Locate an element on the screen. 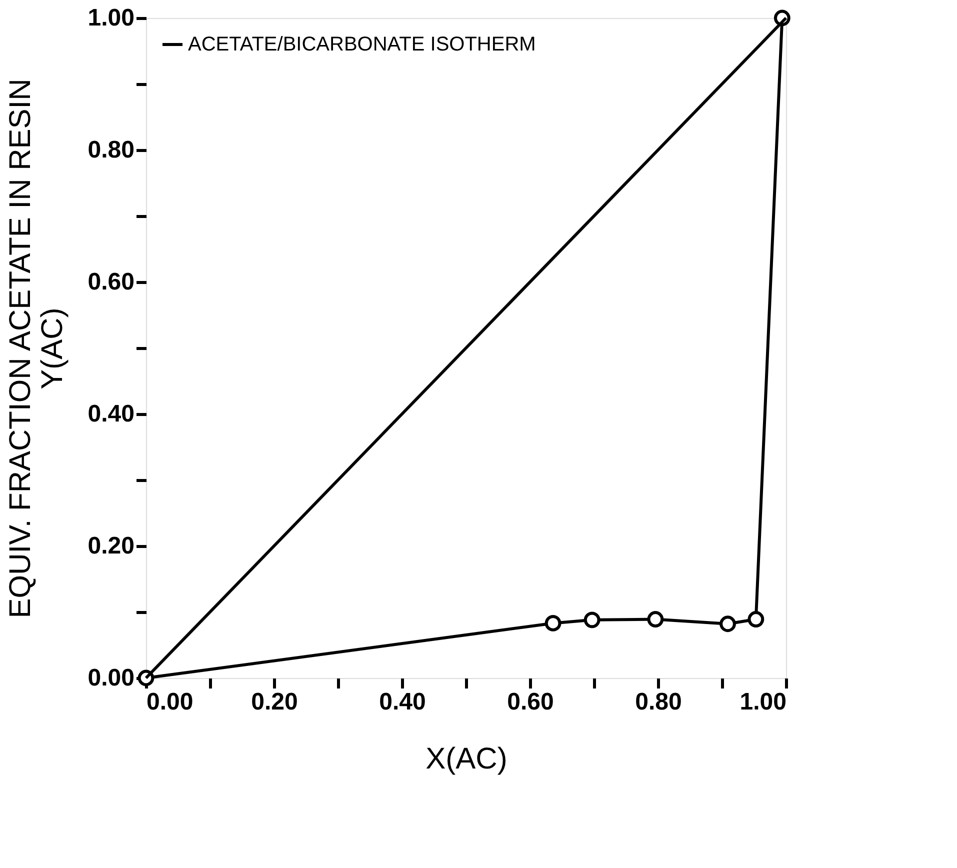  x-tick-label: 0.20 is located at coordinates (274, 702).